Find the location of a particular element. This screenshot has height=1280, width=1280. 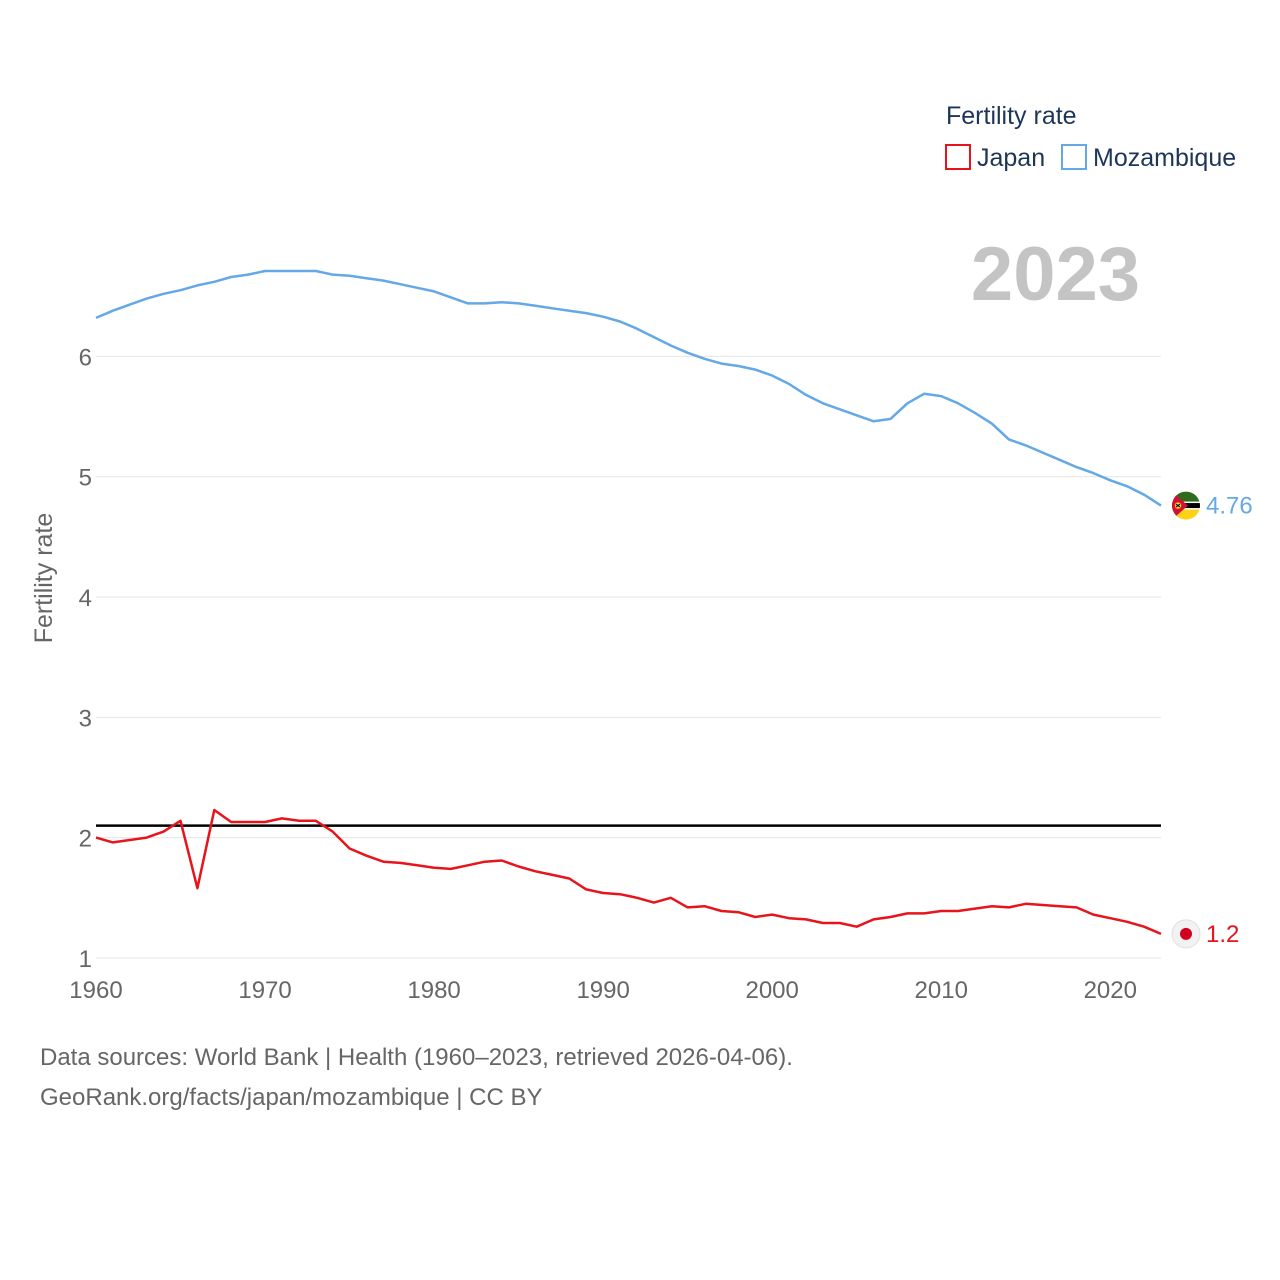

y-axis-label: Fertility rate is located at coordinates (44, 578).